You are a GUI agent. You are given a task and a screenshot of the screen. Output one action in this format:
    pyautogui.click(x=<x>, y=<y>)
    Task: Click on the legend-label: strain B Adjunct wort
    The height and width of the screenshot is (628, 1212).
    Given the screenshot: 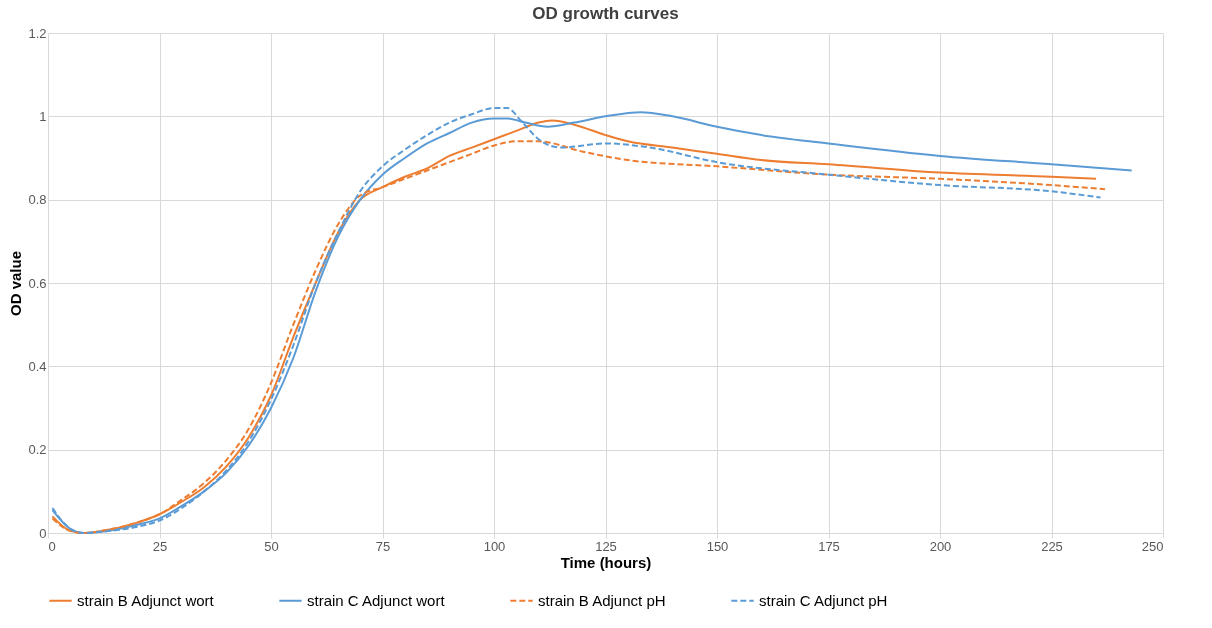 What is the action you would take?
    pyautogui.click(x=146, y=600)
    